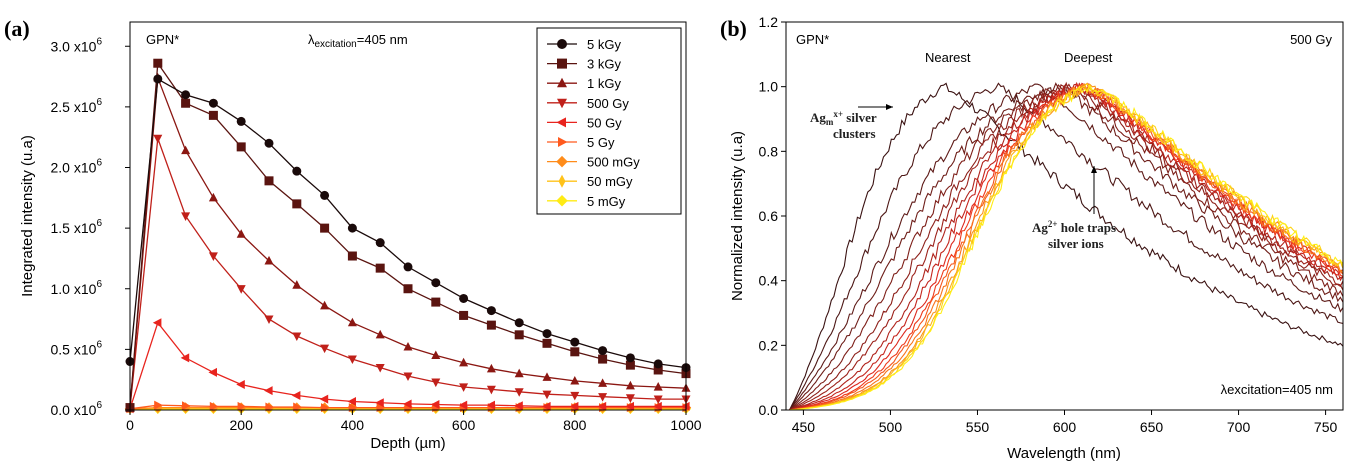 This screenshot has width=1349, height=464. Describe the element at coordinates (604, 122) in the screenshot. I see `legend-label: 50 Gy` at that location.